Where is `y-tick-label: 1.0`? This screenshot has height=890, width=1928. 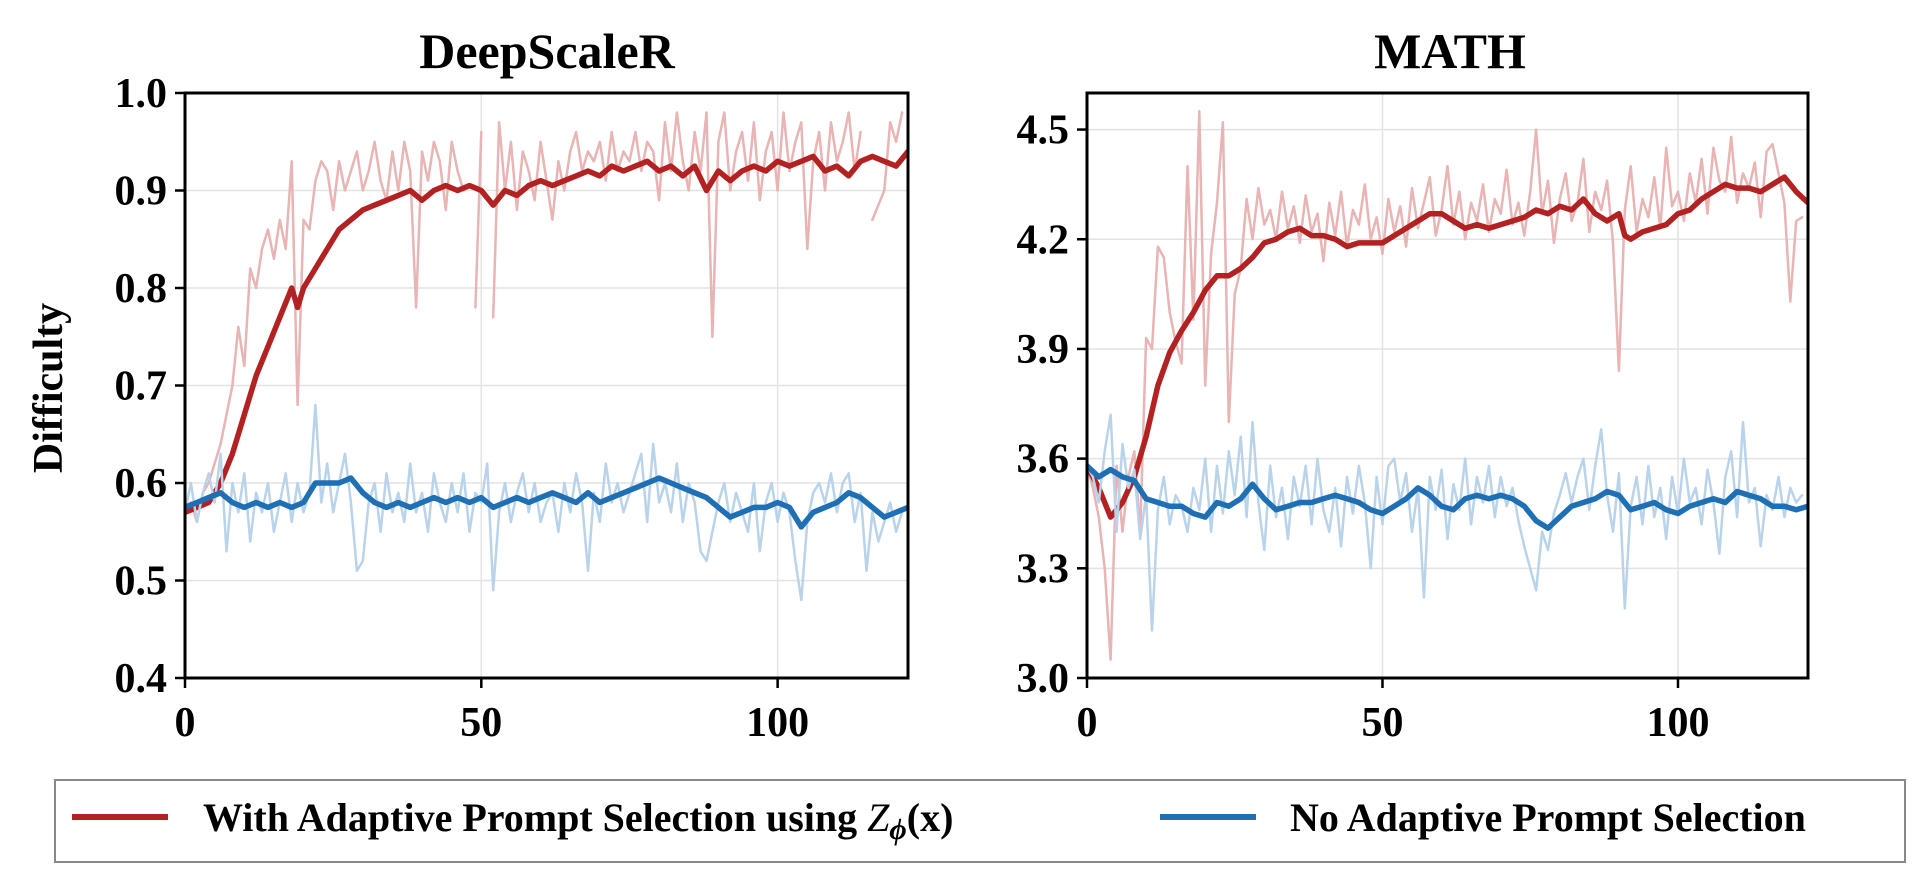 y-tick-label: 1.0 is located at coordinates (141, 94).